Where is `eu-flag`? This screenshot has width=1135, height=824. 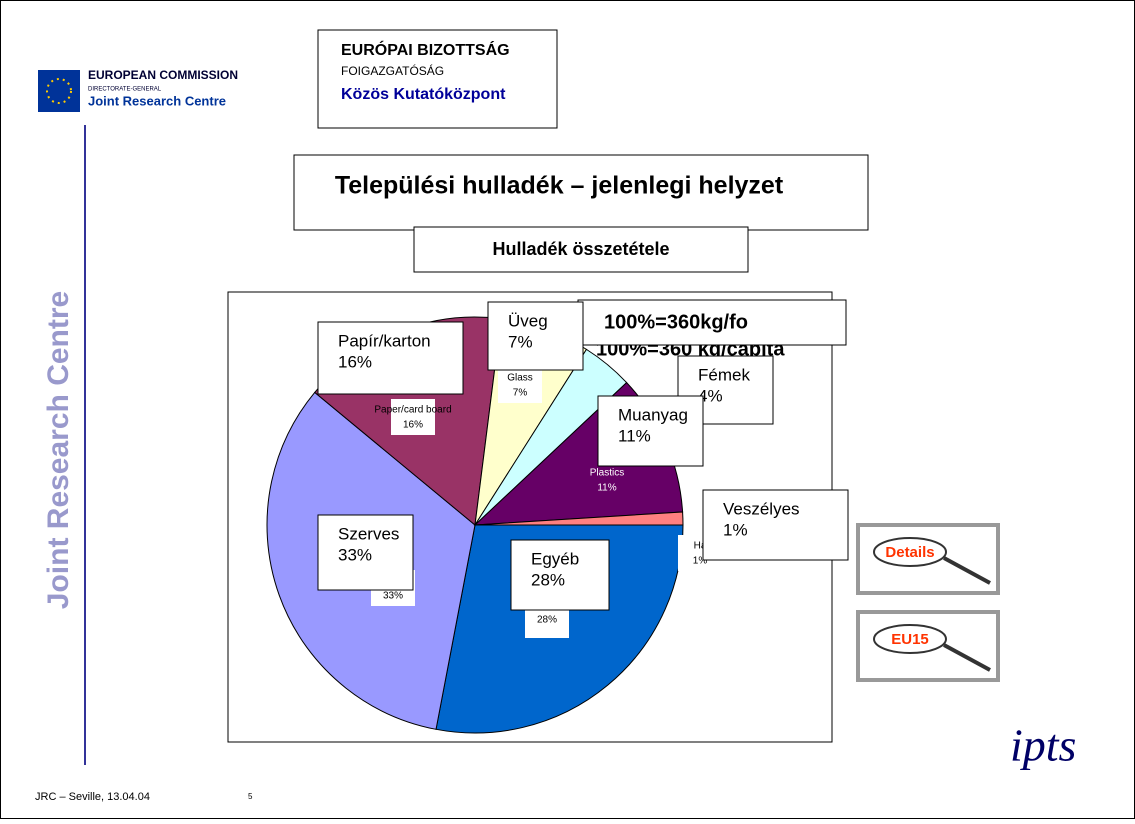 eu-flag is located at coordinates (59, 91).